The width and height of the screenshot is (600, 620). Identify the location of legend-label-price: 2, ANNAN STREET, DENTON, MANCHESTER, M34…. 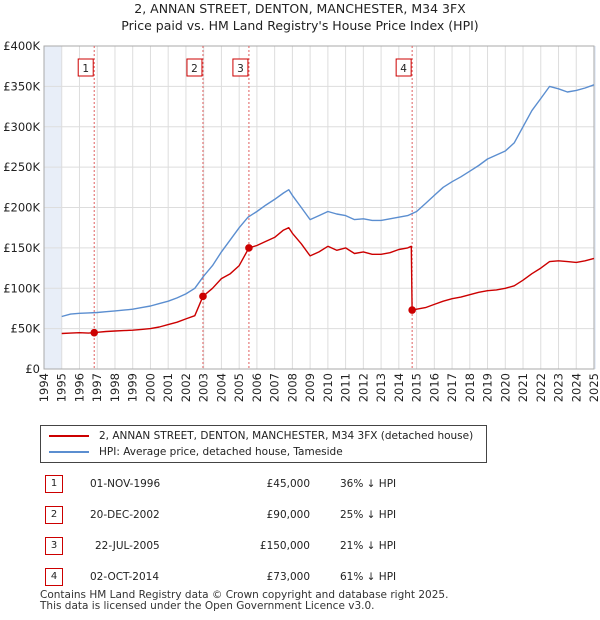
(286, 436).